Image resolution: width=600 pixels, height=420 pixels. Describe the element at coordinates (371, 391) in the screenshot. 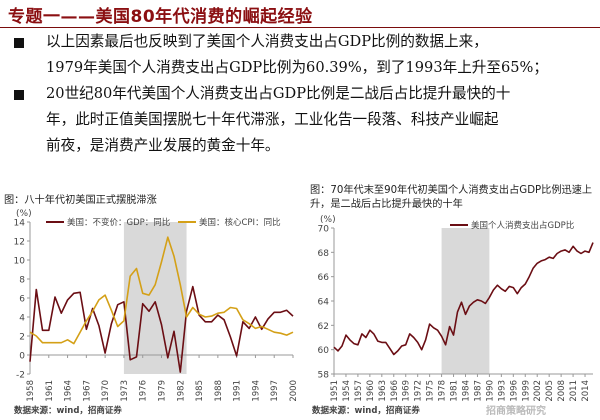

I see `x-tick-label: 1960` at that location.